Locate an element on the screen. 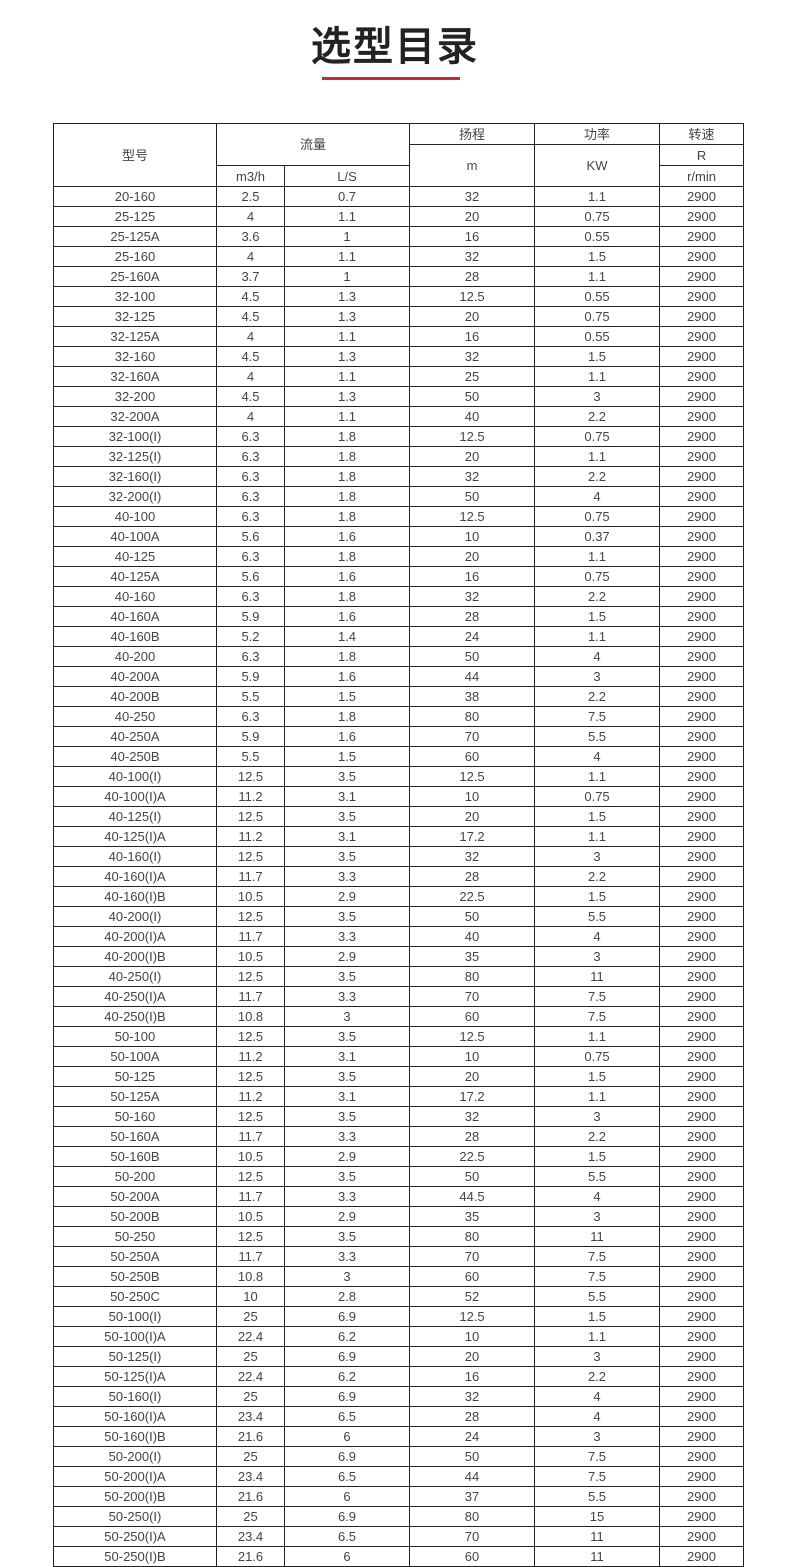  table-row: 50-125A 11.2 3.1 17.2 1.1 2900 is located at coordinates (399, 1096).